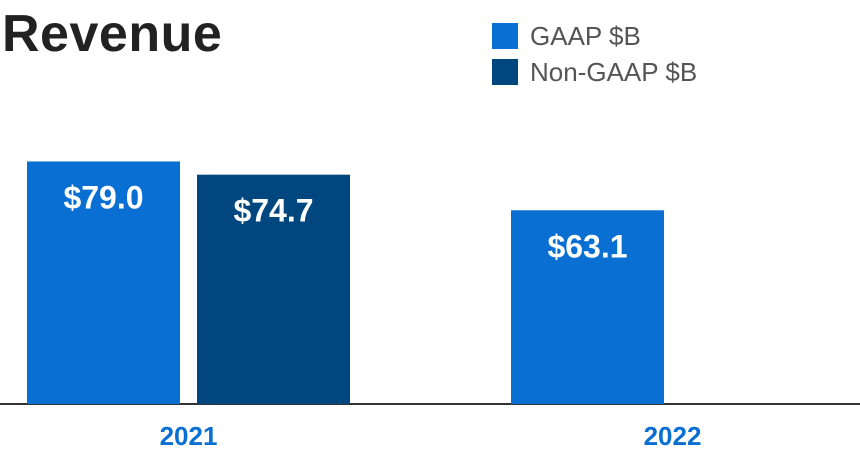 This screenshot has height=453, width=860. Describe the element at coordinates (273, 289) in the screenshot. I see `bar-2021-non-gaap` at that location.